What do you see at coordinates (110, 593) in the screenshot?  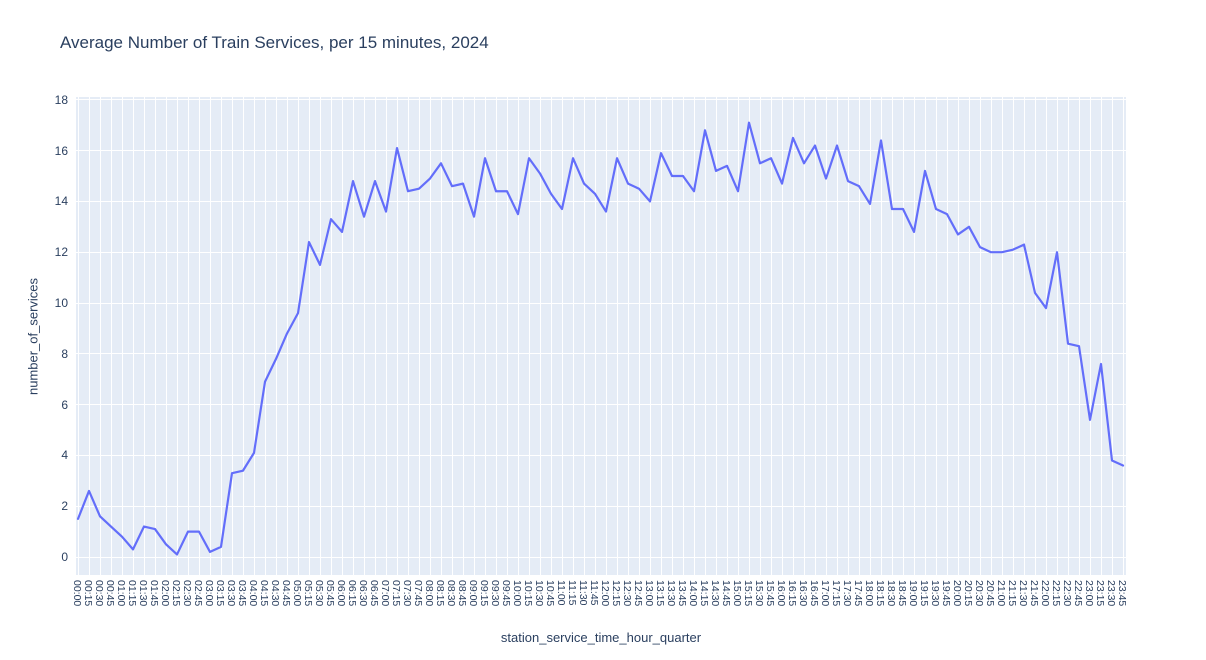 I see `x-tick-label: 00:45` at bounding box center [110, 593].